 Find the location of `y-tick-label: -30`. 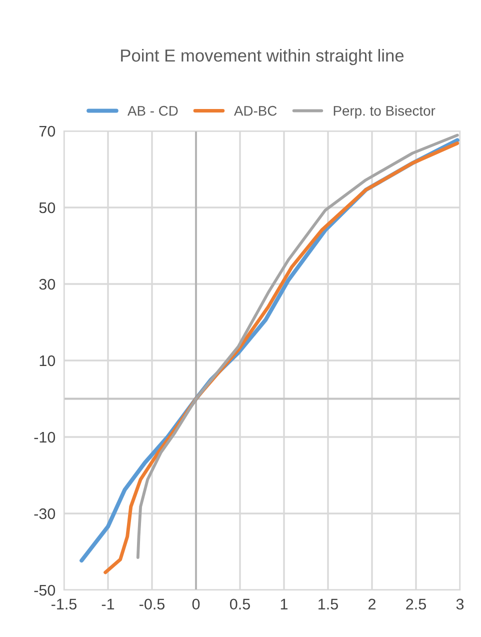

y-tick-label: -30 is located at coordinates (45, 514).